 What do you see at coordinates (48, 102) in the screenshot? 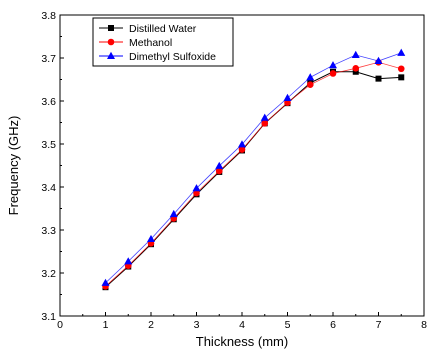
I see `y-tick-label: 3.6` at bounding box center [48, 102].